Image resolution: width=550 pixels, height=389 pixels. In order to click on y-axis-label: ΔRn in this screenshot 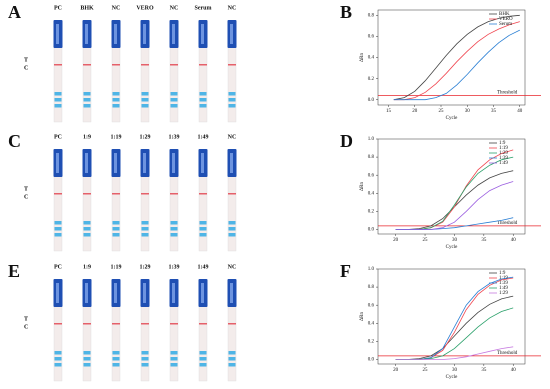, I will do `click(362, 57)`.